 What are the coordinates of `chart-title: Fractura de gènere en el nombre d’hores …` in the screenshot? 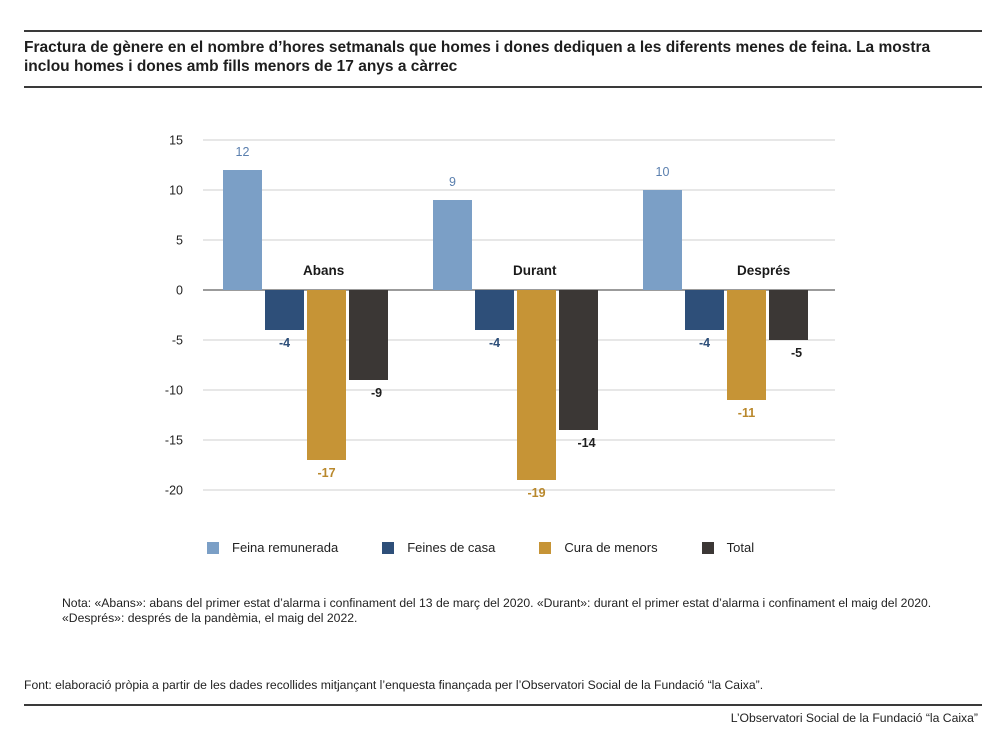 It's located at (477, 57).